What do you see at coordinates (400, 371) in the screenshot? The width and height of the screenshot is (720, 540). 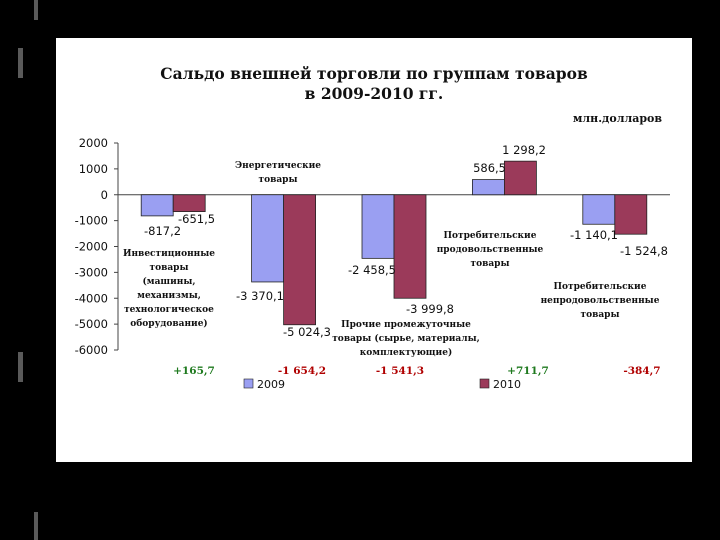 I see `balance-change-2: -1 541,3` at bounding box center [400, 371].